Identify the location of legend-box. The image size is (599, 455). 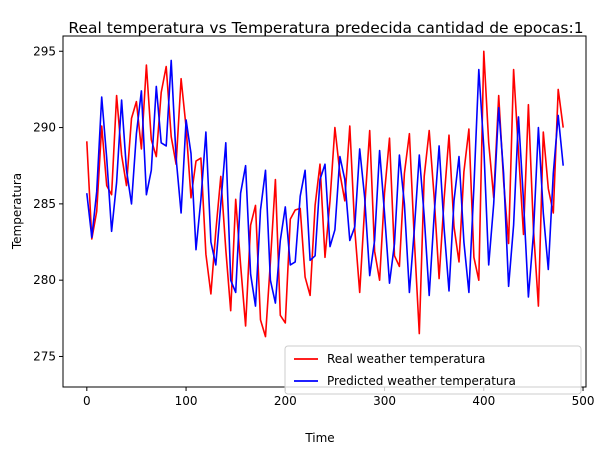
(433, 370).